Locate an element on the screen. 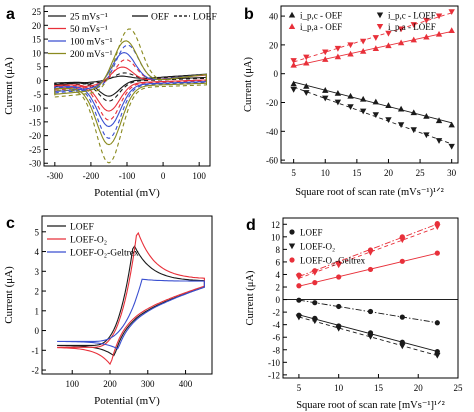 This screenshot has height=412, width=474. y-tick-label: 8 is located at coordinates (278, 250).